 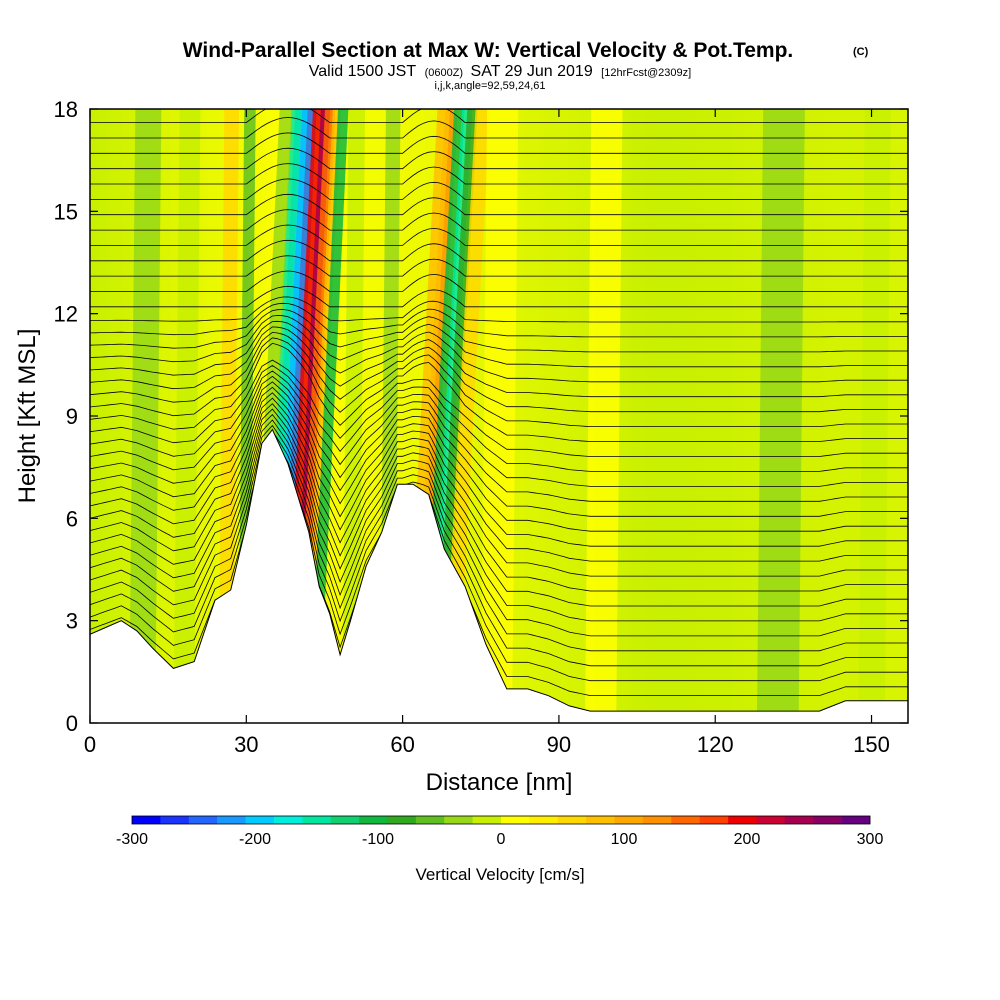 What do you see at coordinates (72, 518) in the screenshot?
I see `y-tick-label: 6` at bounding box center [72, 518].